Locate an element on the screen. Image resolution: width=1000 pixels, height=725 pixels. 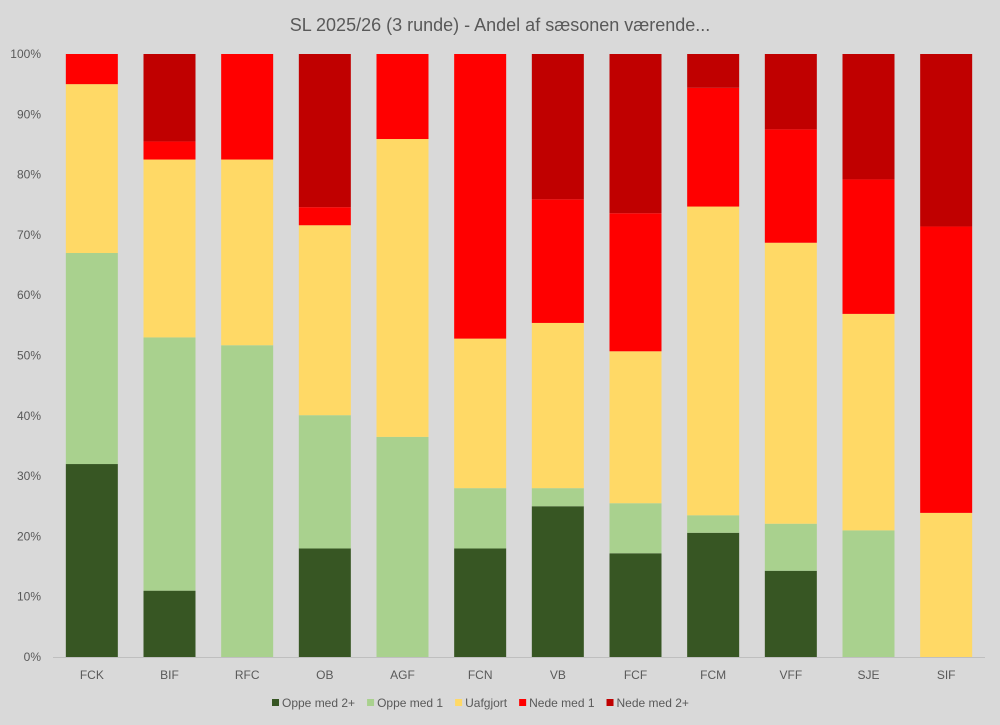
y-tick-label: 100% is located at coordinates (25, 54).